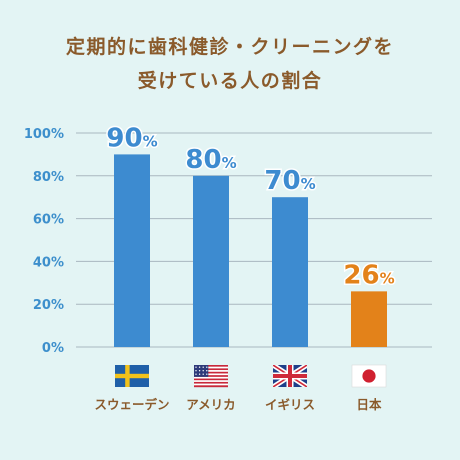 This screenshot has width=460, height=460. What do you see at coordinates (211, 376) in the screenshot?
I see `usa-flag` at bounding box center [211, 376].